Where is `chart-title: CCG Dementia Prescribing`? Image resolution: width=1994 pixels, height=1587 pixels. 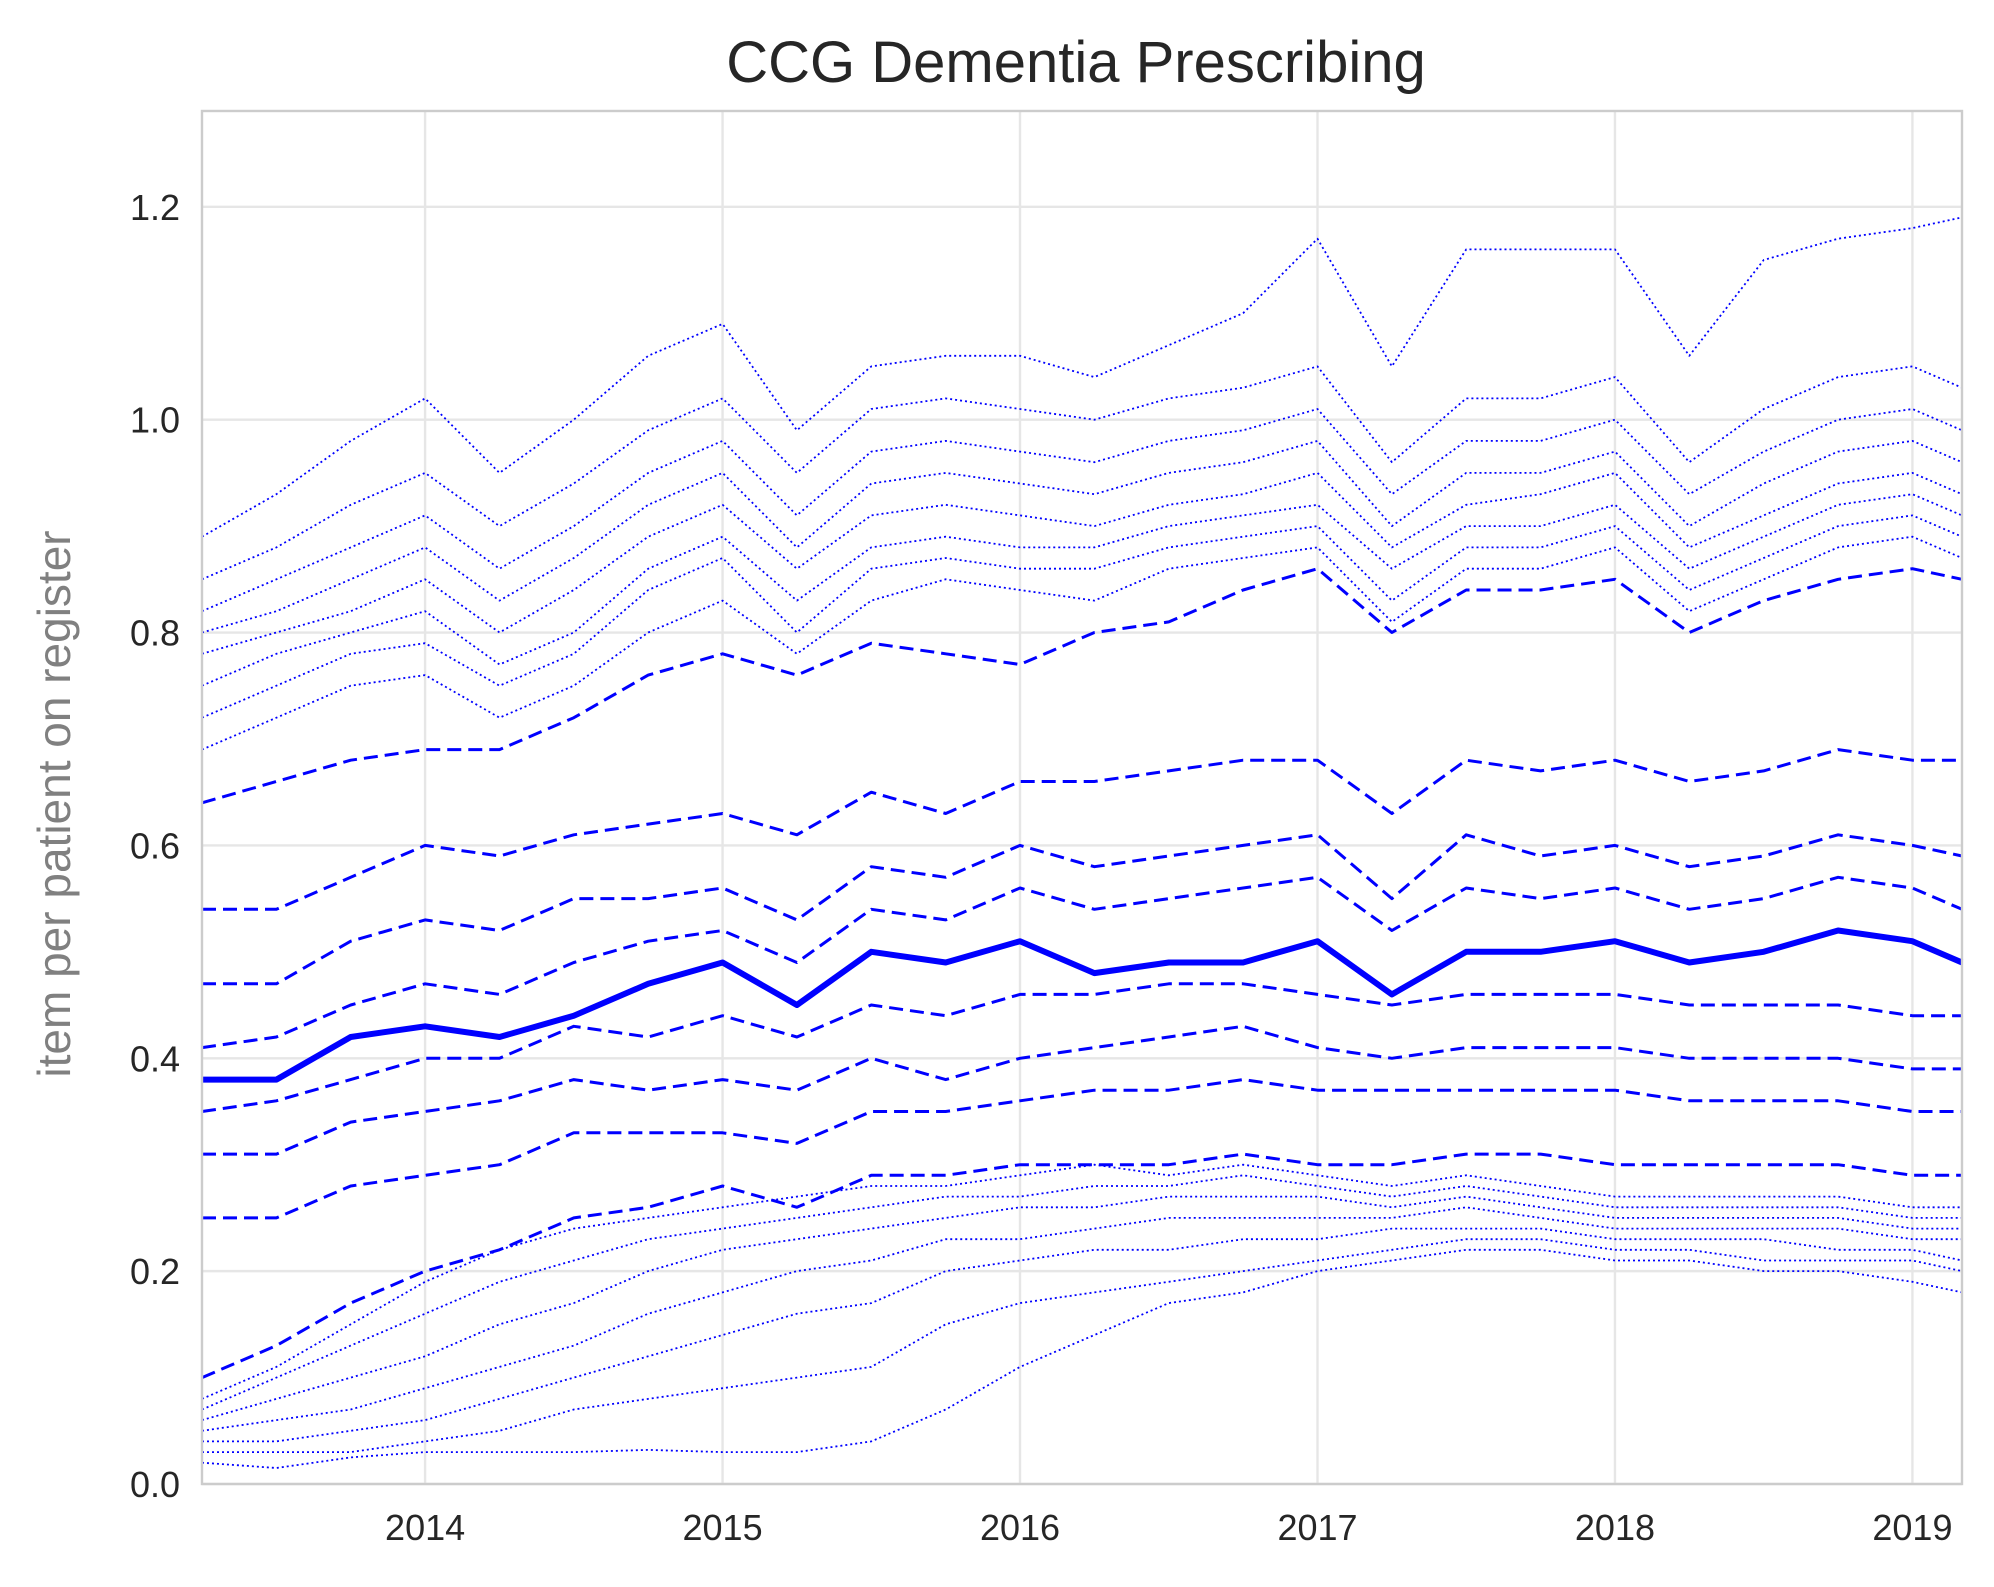 chart-title: CCG Dementia Prescribing is located at coordinates (1075, 62).